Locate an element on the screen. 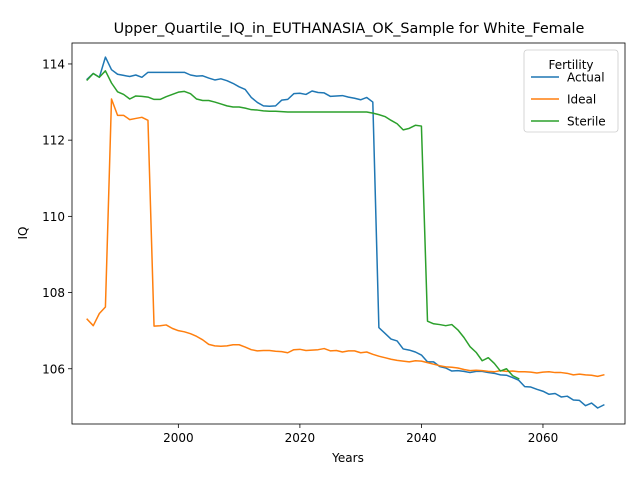 This screenshot has width=640, height=484. legend-title: Fertility is located at coordinates (570, 65).